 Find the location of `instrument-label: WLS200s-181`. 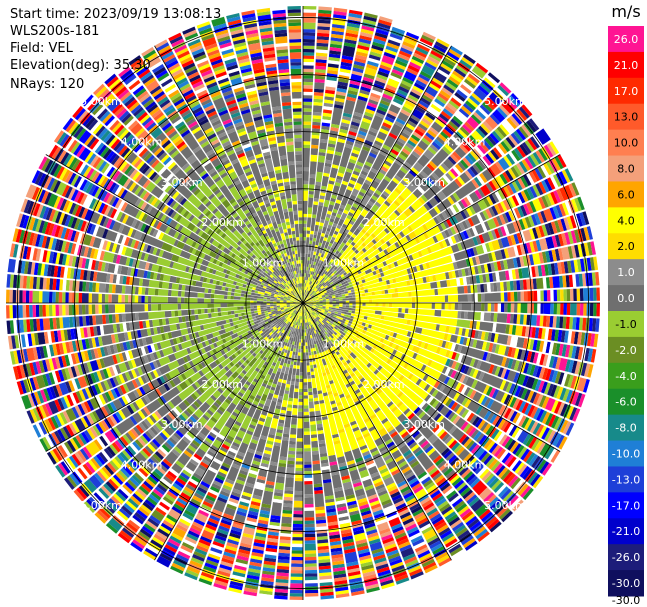

instrument-label: WLS200s-181 is located at coordinates (55, 31).